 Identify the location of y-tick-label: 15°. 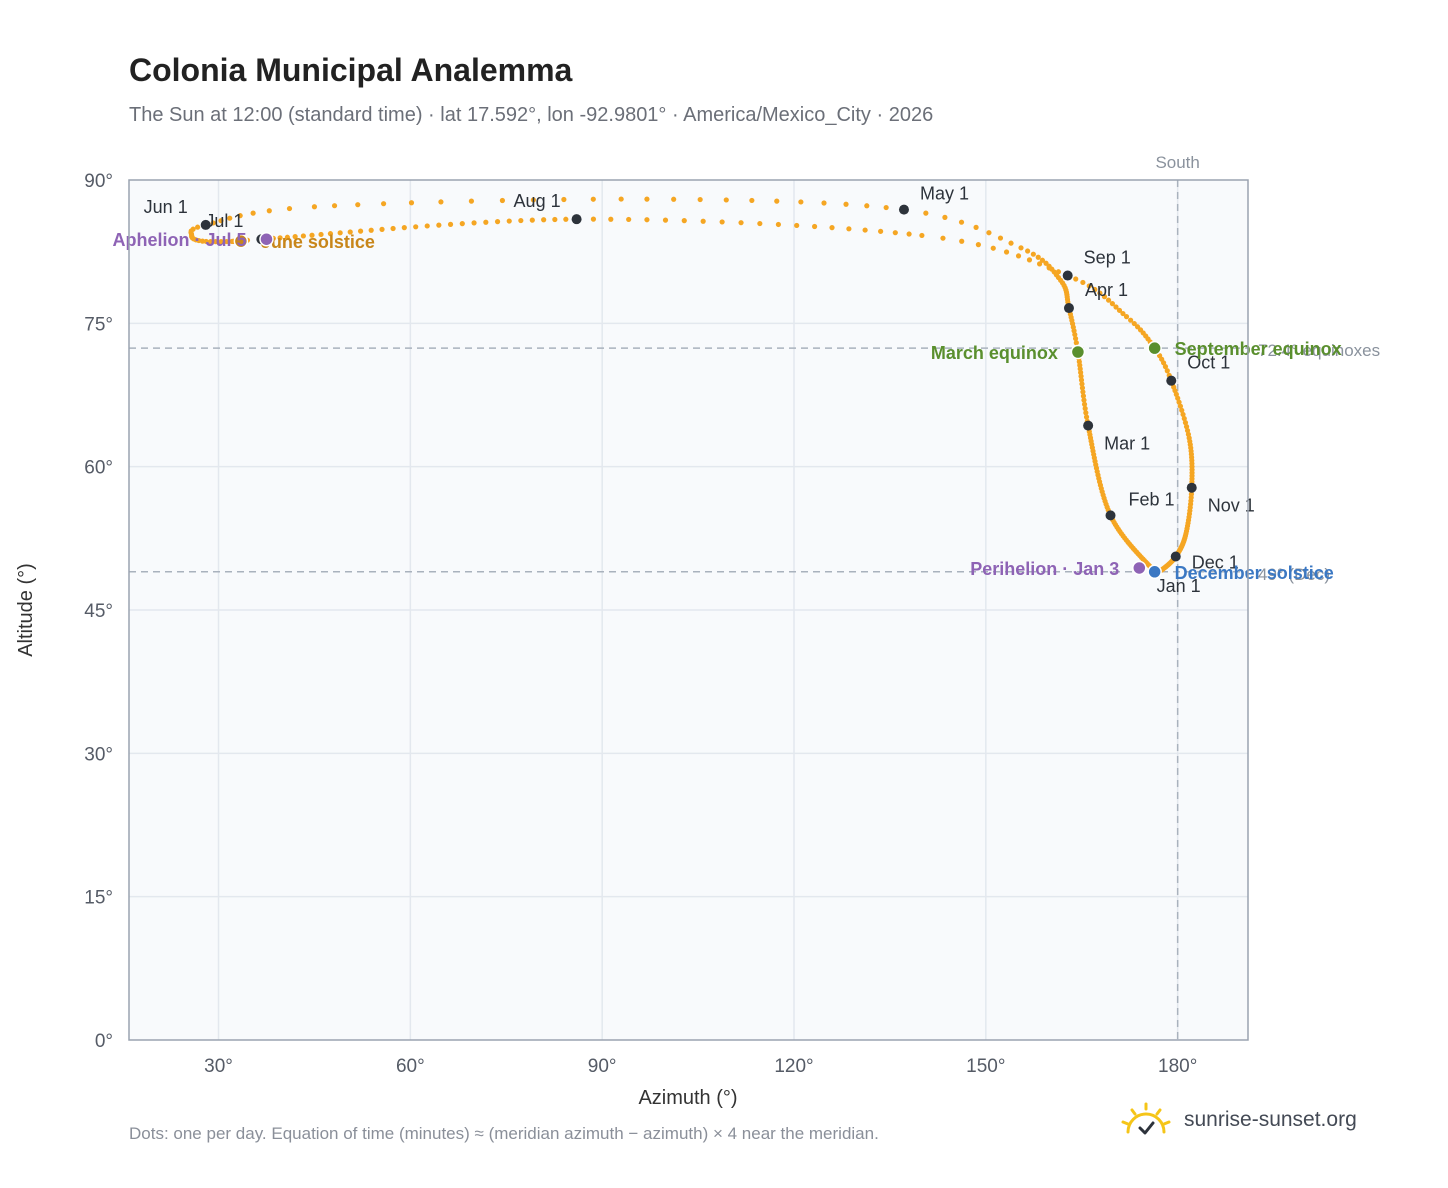
(98, 898).